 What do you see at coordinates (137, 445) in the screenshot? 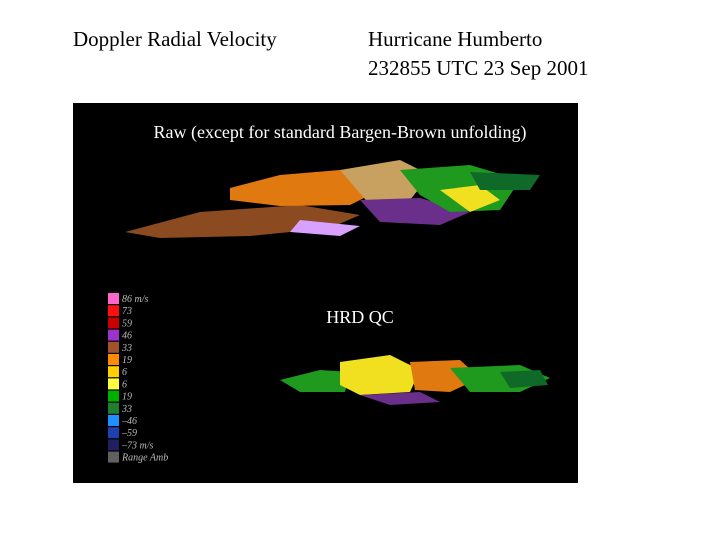
I see `legend-label: –73 m/s` at bounding box center [137, 445].